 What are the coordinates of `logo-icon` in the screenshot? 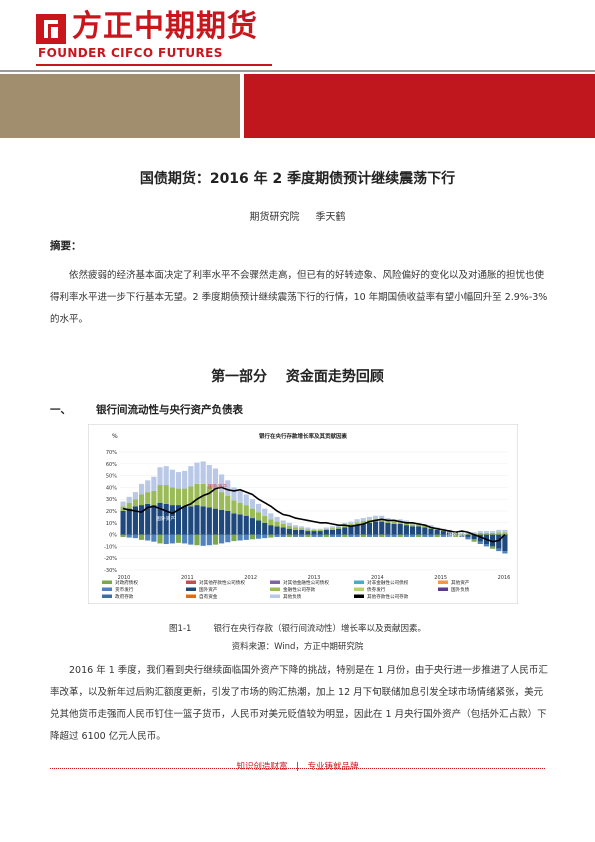 It's located at (51, 29).